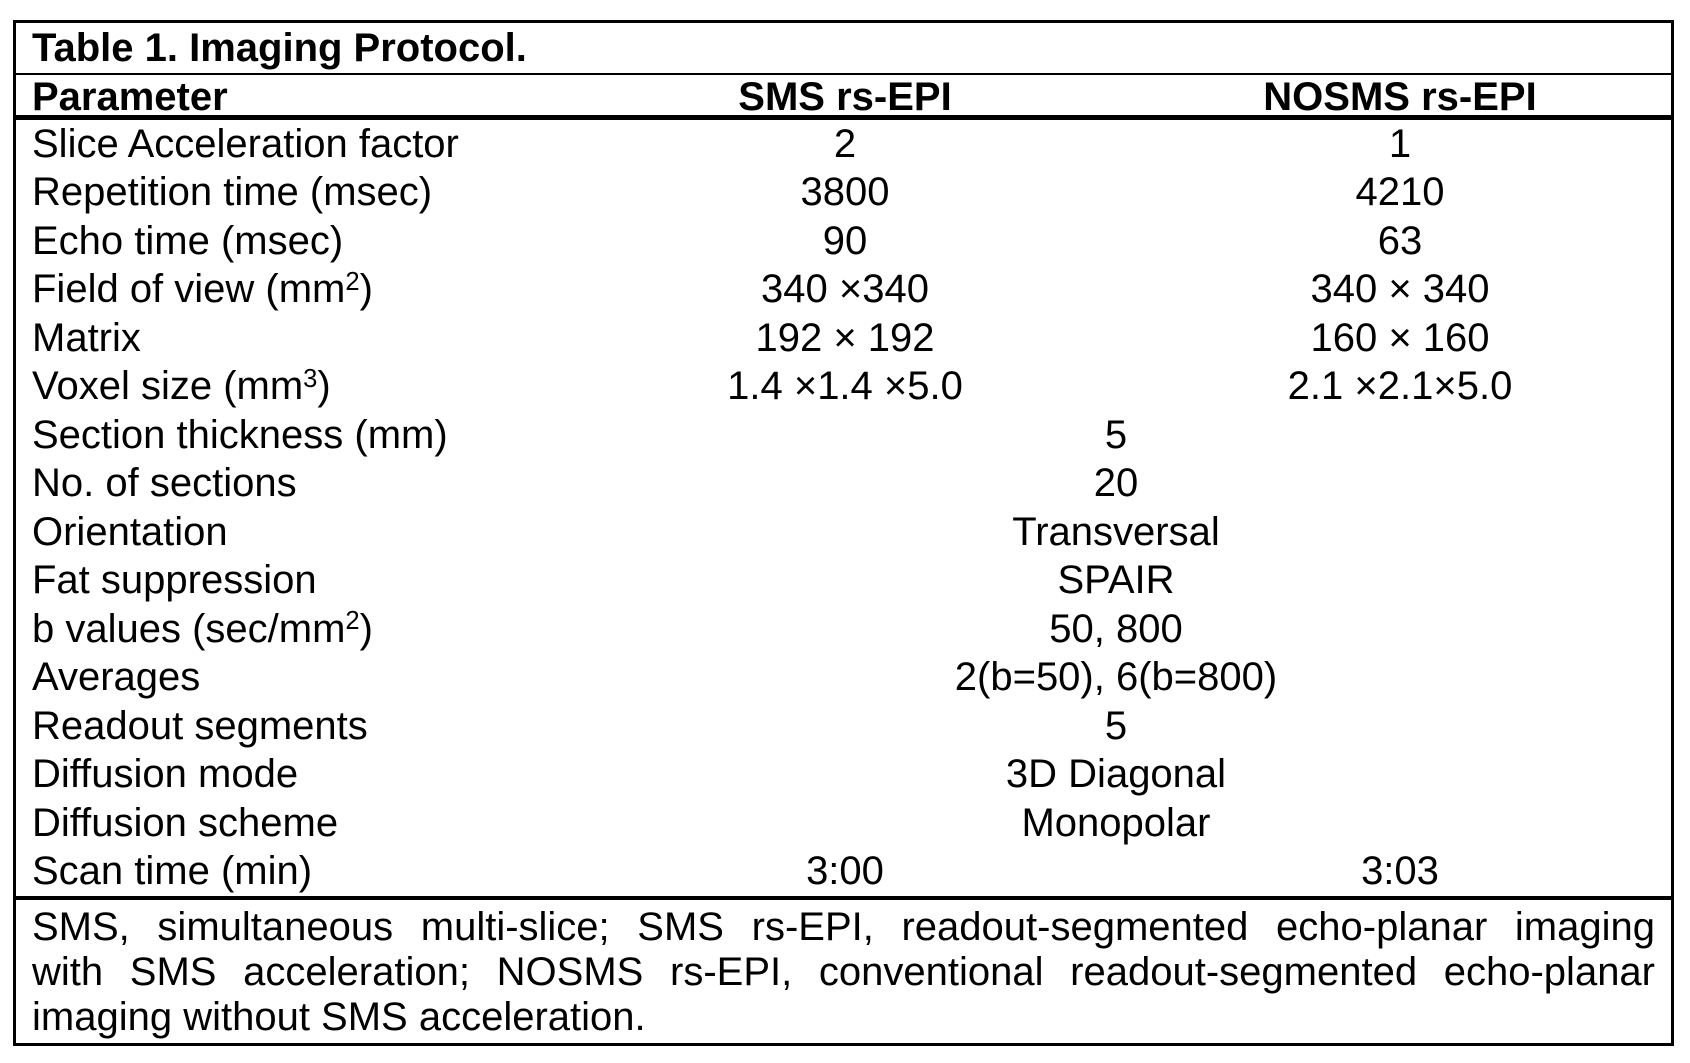 The height and width of the screenshot is (1063, 1690). What do you see at coordinates (181, 386) in the screenshot?
I see `parameter-label: Voxel size (mm3)` at bounding box center [181, 386].